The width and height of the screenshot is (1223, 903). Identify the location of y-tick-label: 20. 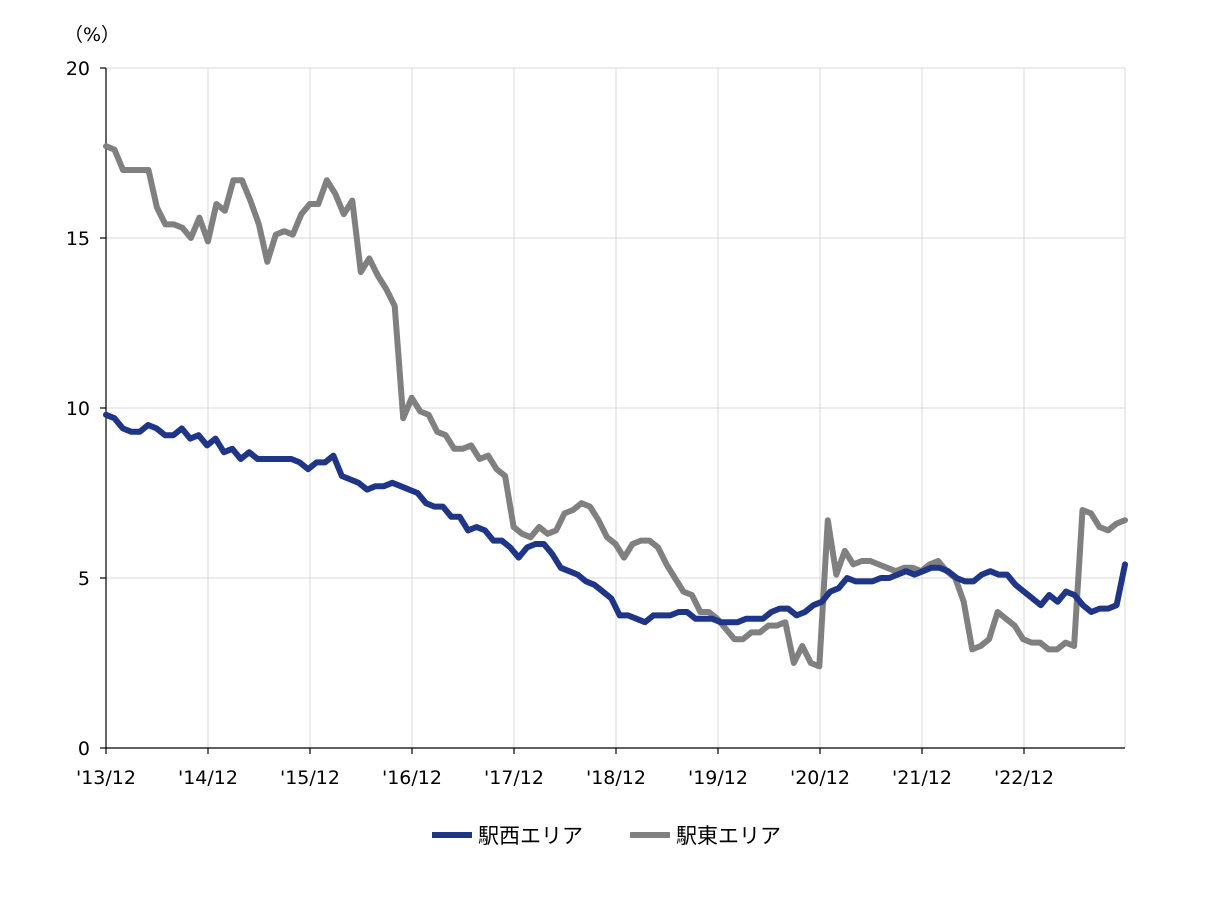
(78, 69).